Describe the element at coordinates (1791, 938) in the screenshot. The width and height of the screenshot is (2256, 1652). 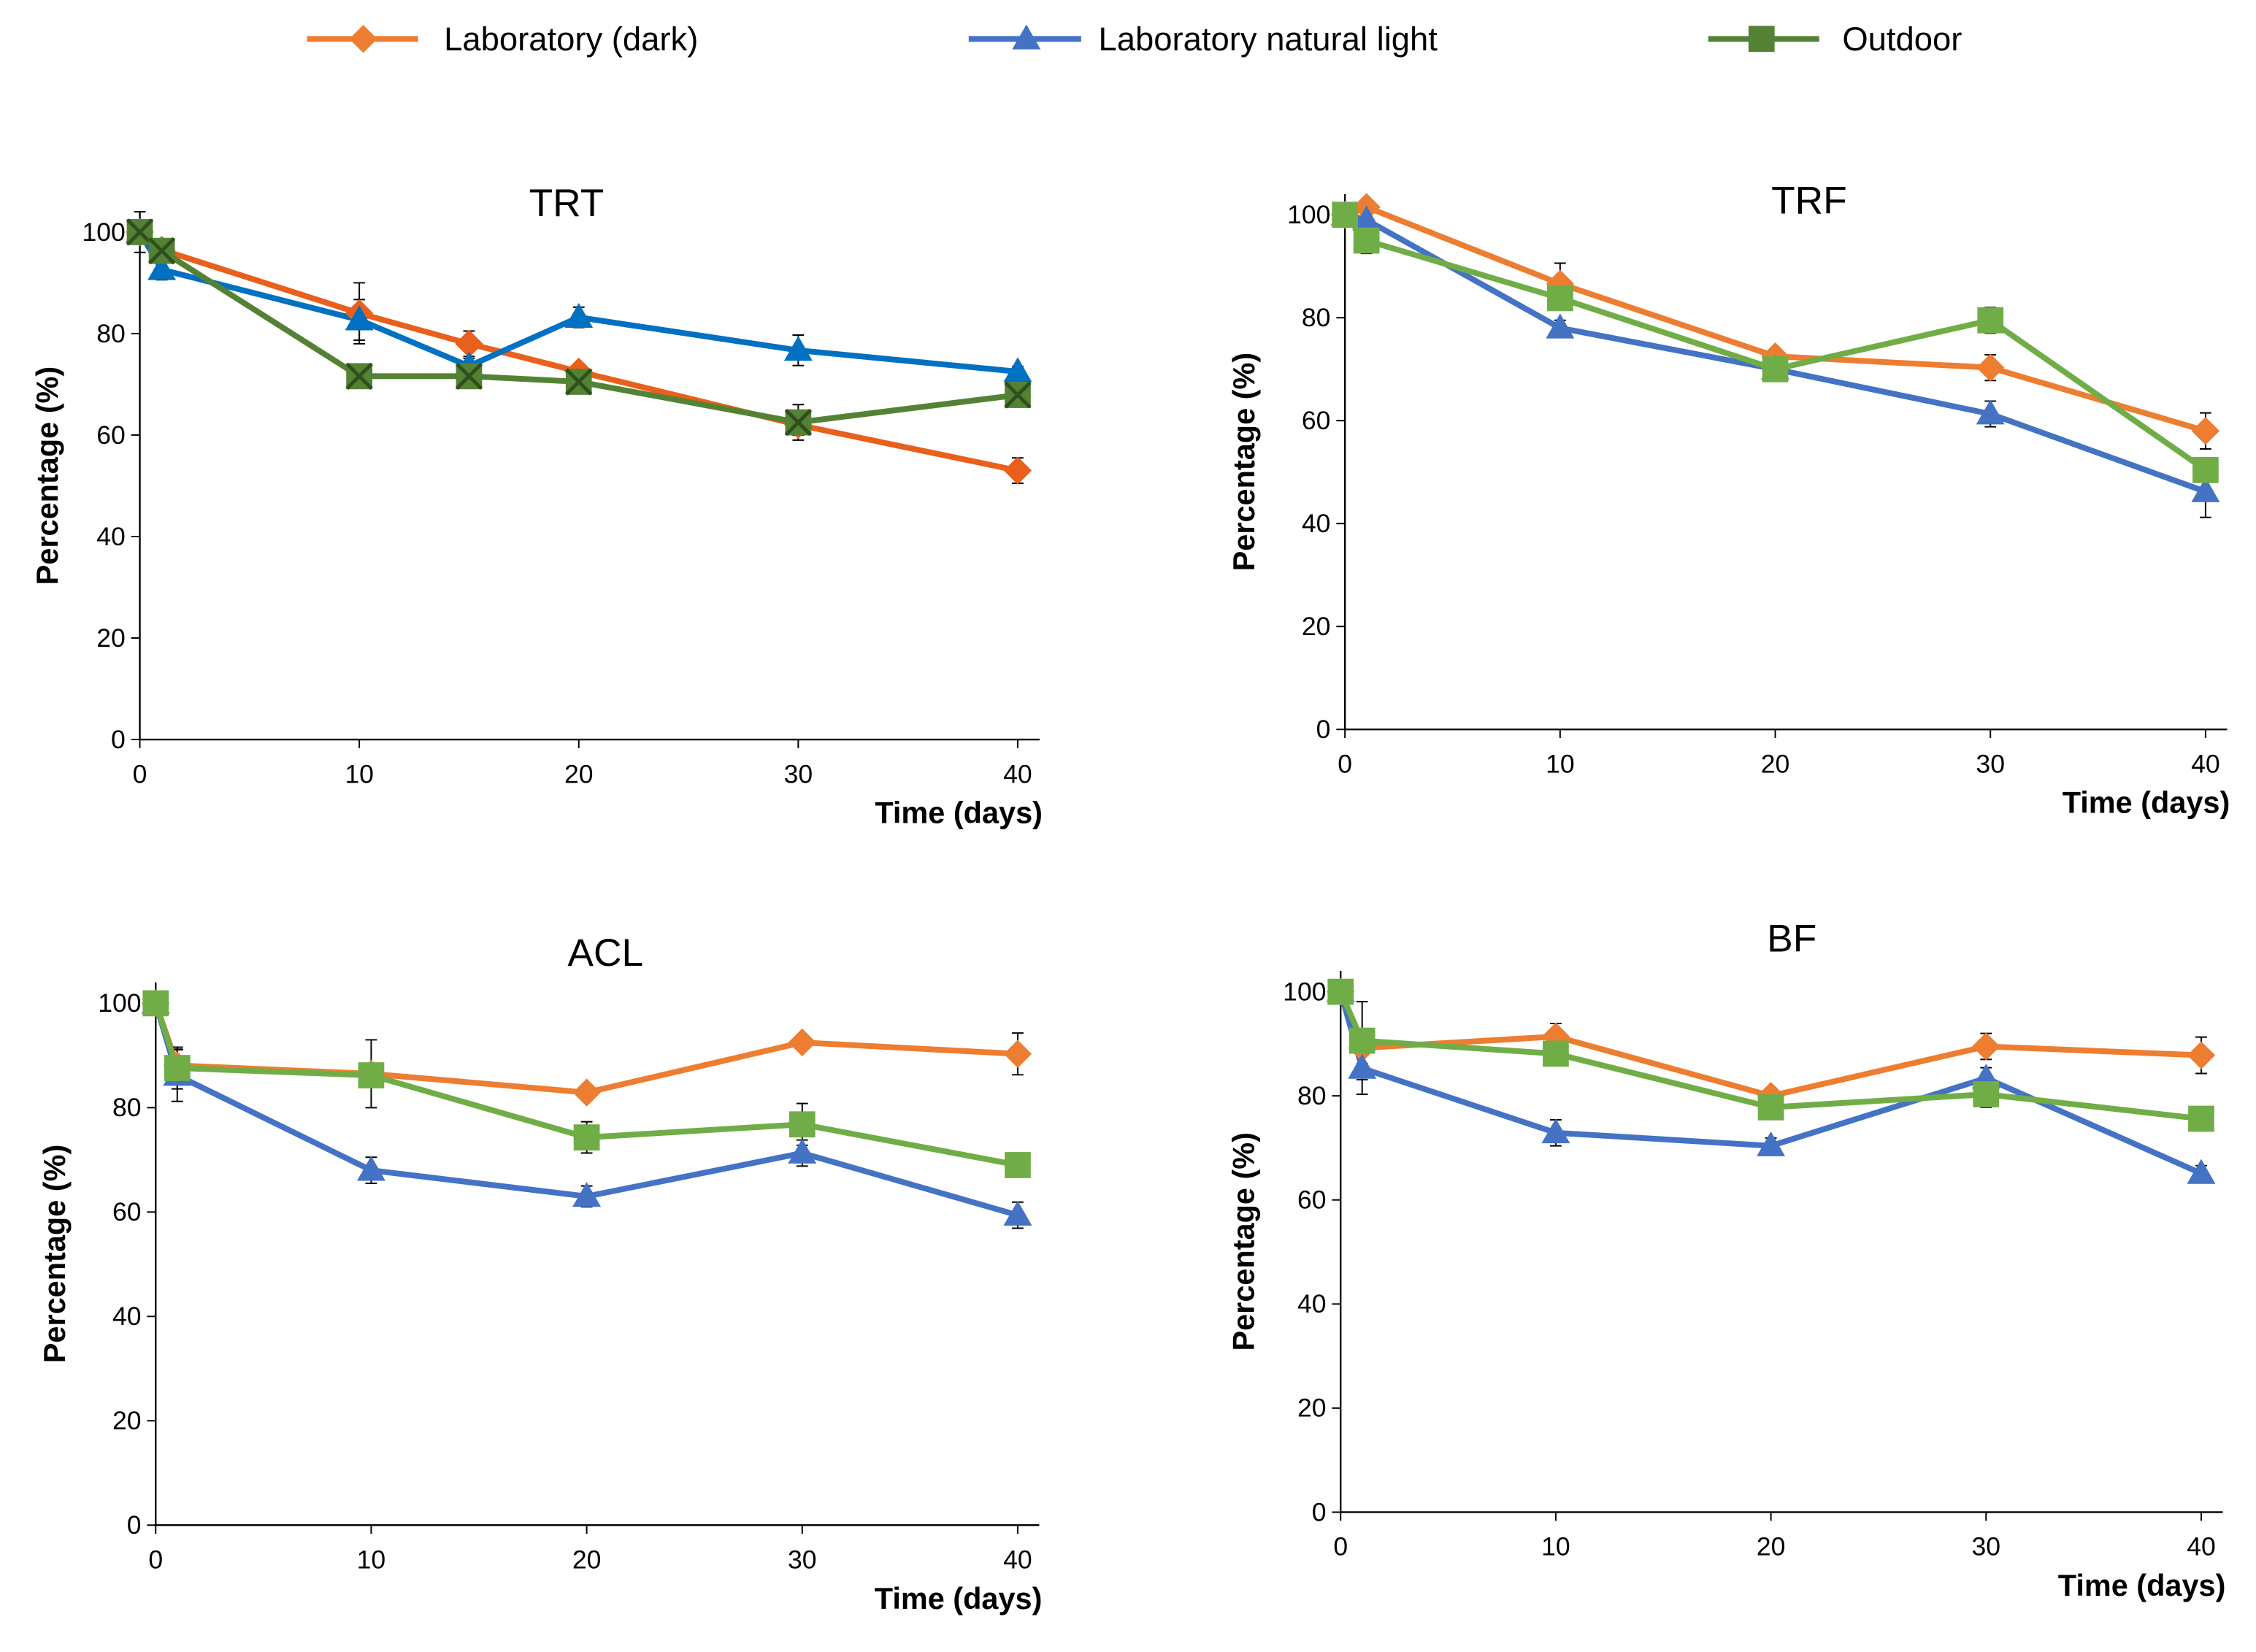
I see `chart-title: BF` at that location.